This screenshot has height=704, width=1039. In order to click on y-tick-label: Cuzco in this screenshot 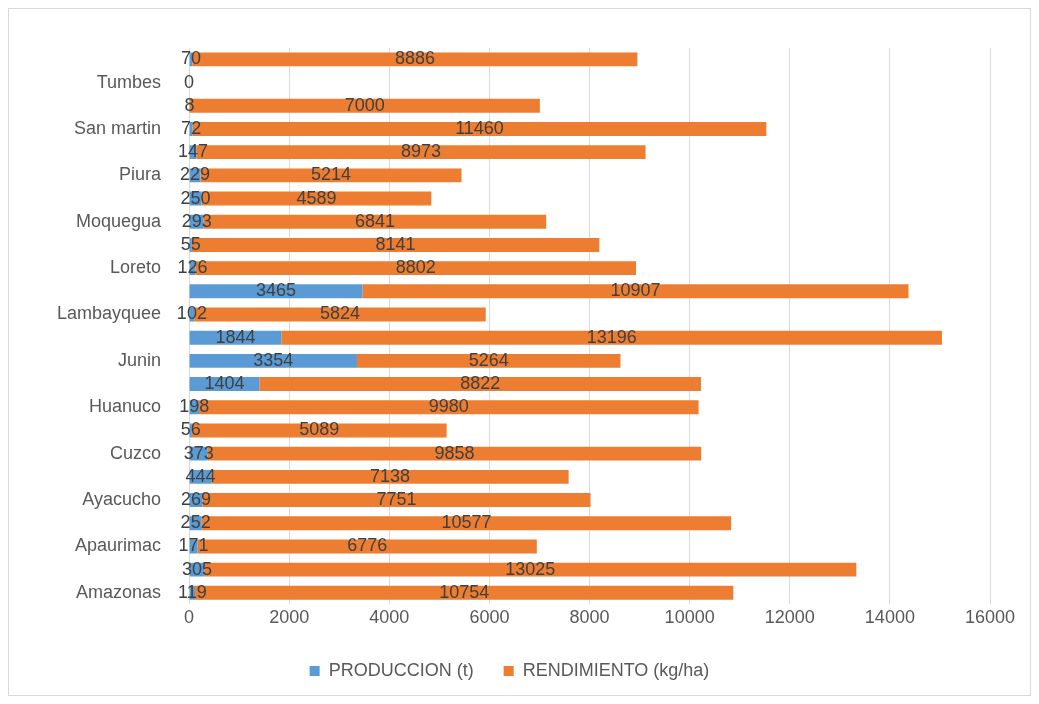, I will do `click(136, 452)`.